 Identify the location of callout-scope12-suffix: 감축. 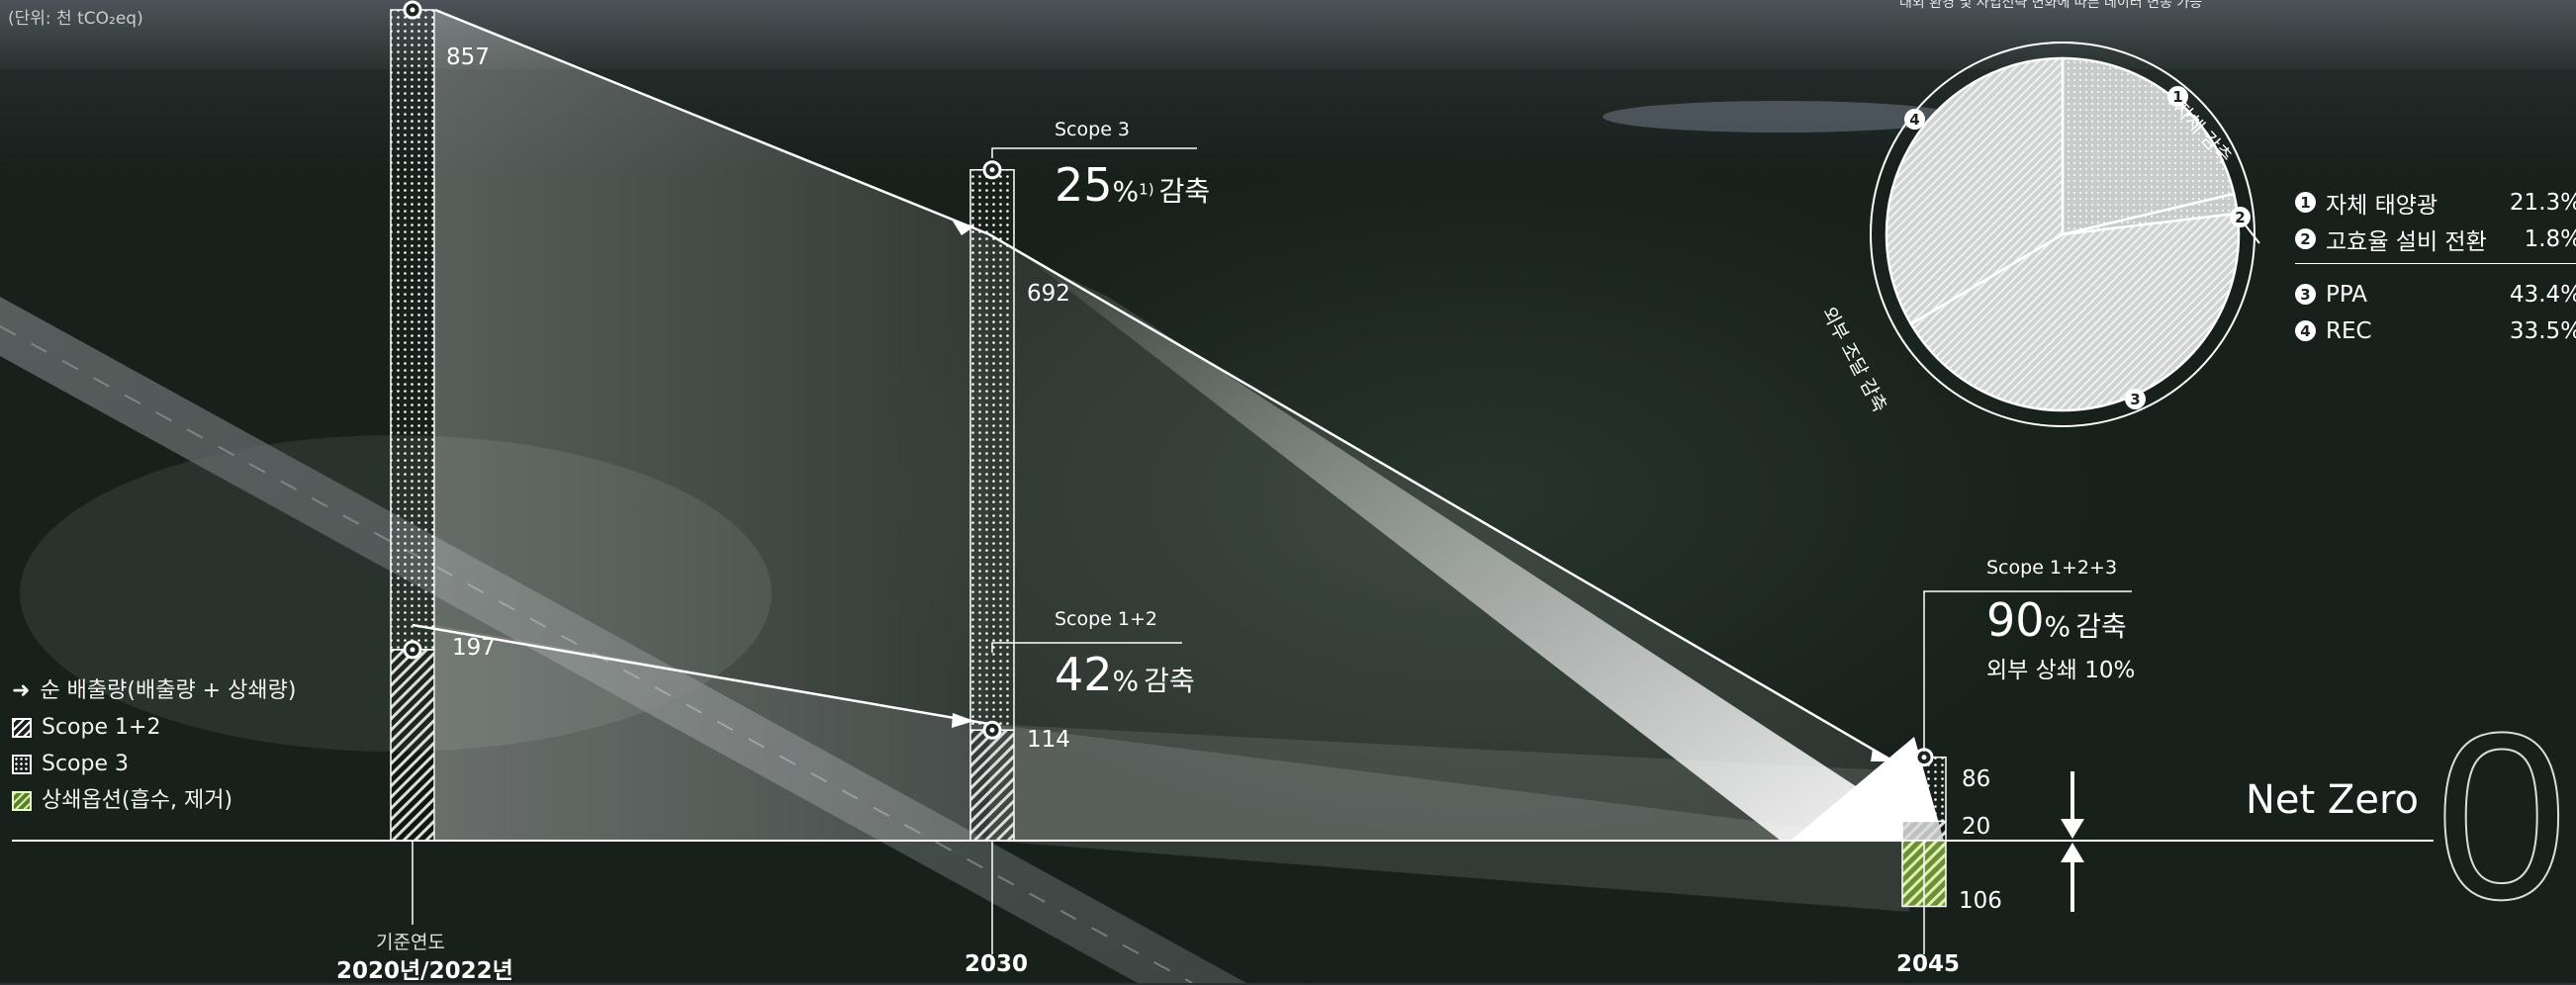
(1170, 681).